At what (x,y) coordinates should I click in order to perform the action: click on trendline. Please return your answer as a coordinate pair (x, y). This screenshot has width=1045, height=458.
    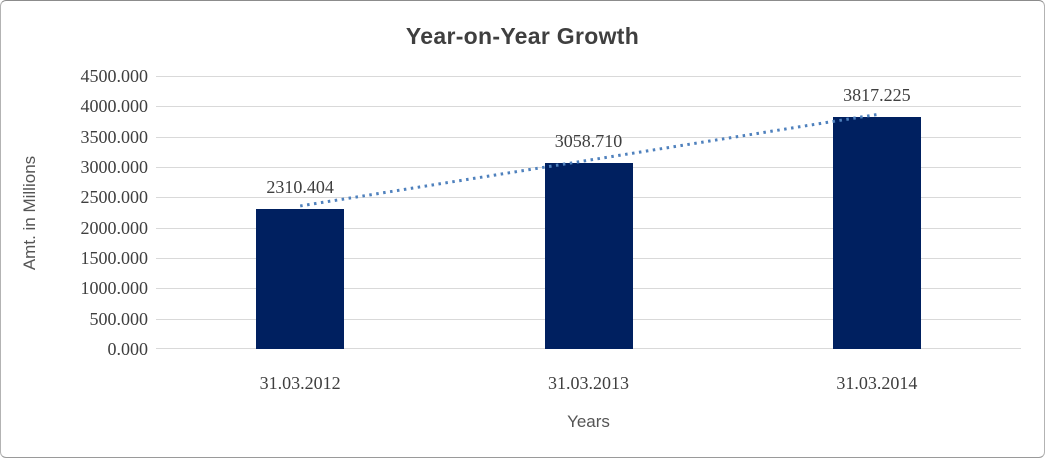
    Looking at the image, I should click on (588, 160).